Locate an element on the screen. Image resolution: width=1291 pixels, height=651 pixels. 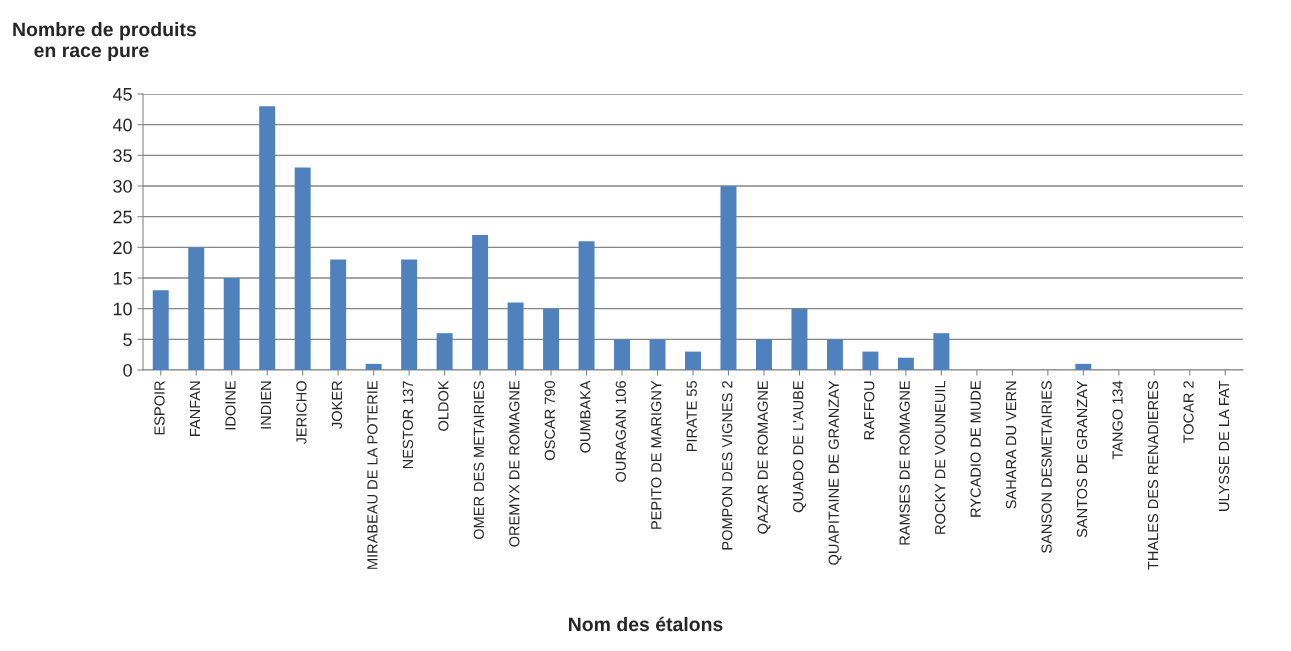
x-tick-label: JERICHO is located at coordinates (301, 413).